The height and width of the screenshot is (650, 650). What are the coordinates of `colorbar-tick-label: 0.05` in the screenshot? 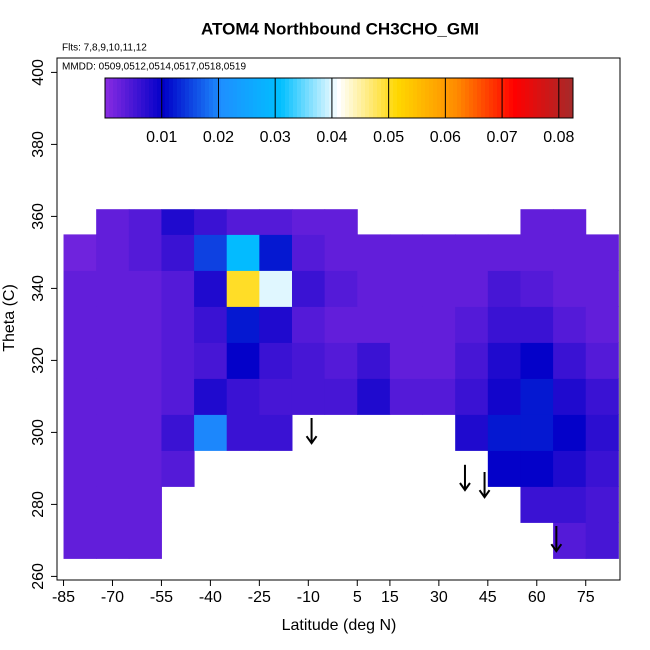 It's located at (388, 137).